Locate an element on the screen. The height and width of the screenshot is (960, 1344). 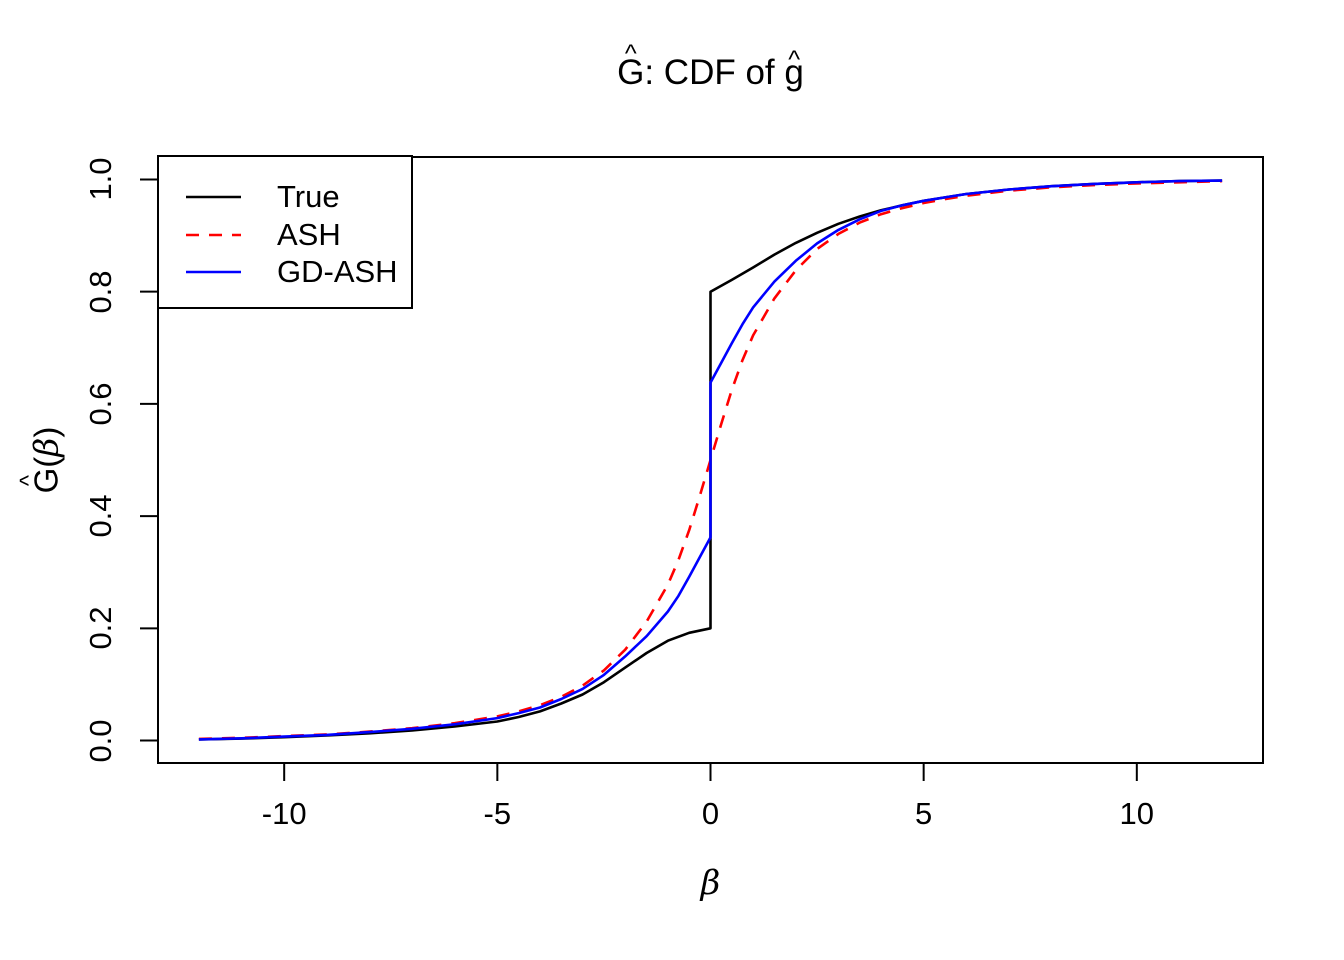
legend-label-ash: ASH is located at coordinates (309, 234).